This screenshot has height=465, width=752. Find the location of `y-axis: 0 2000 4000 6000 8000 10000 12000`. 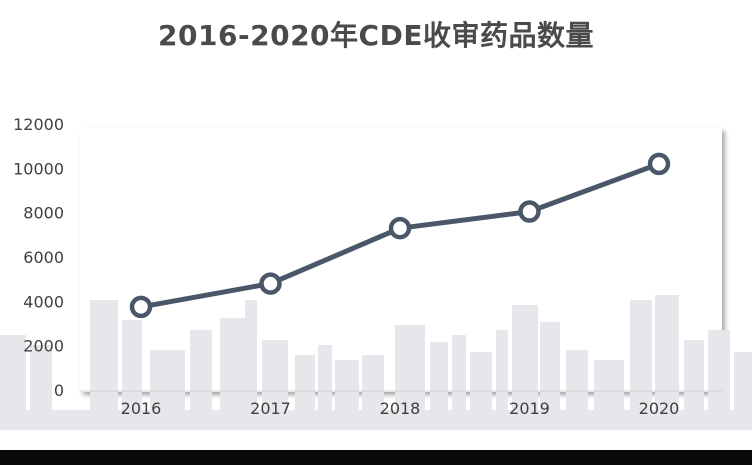

y-axis: 0 2000 4000 6000 8000 10000 12000 is located at coordinates (38, 257).